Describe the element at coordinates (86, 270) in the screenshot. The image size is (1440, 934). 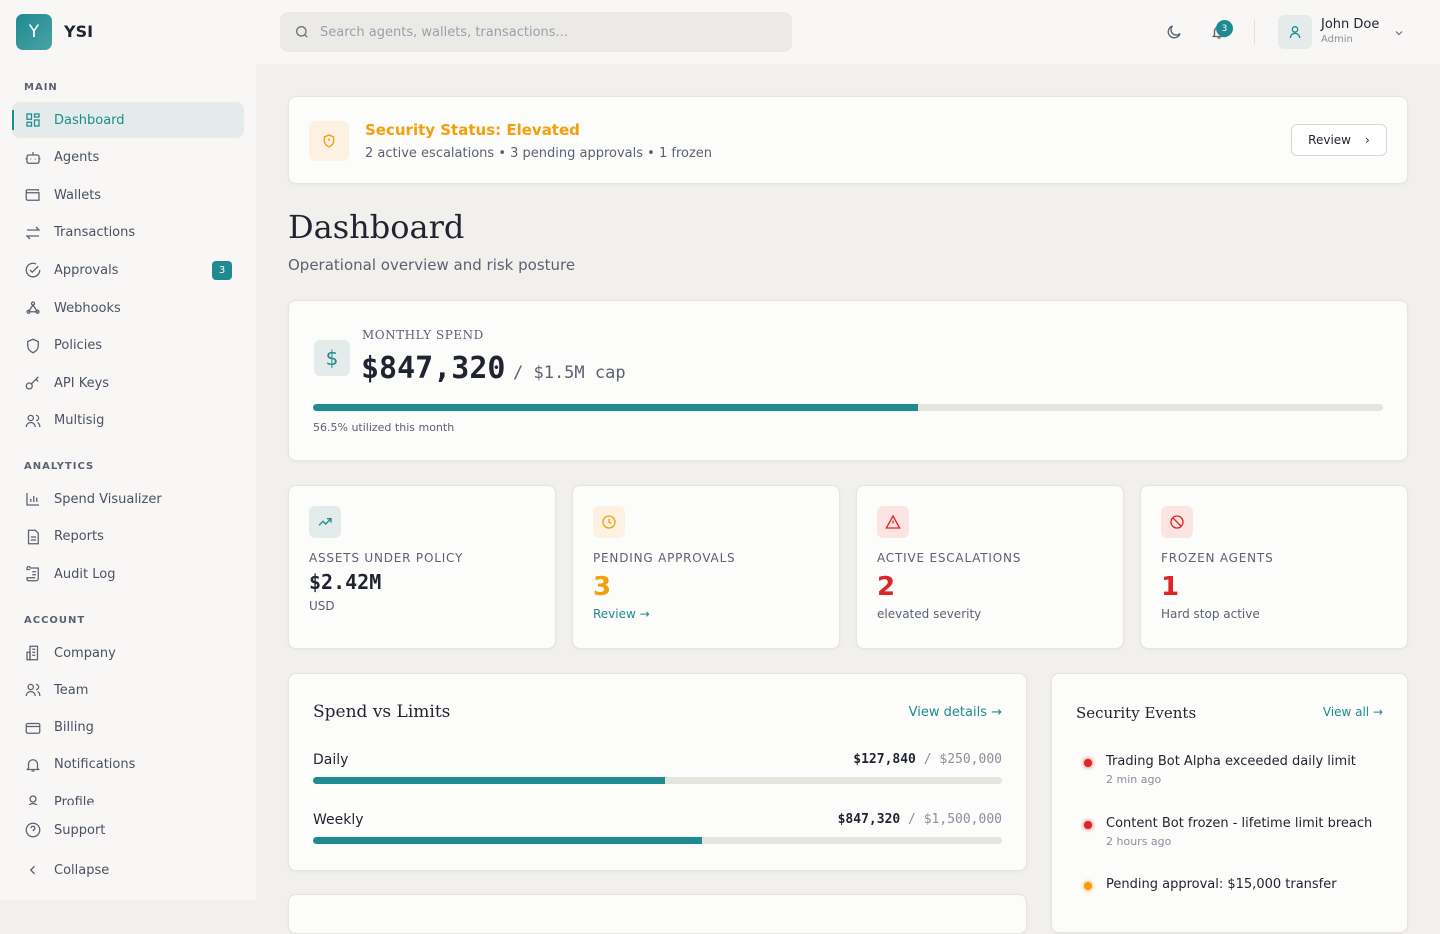
I see `sidebar-item-label: Approvals` at that location.